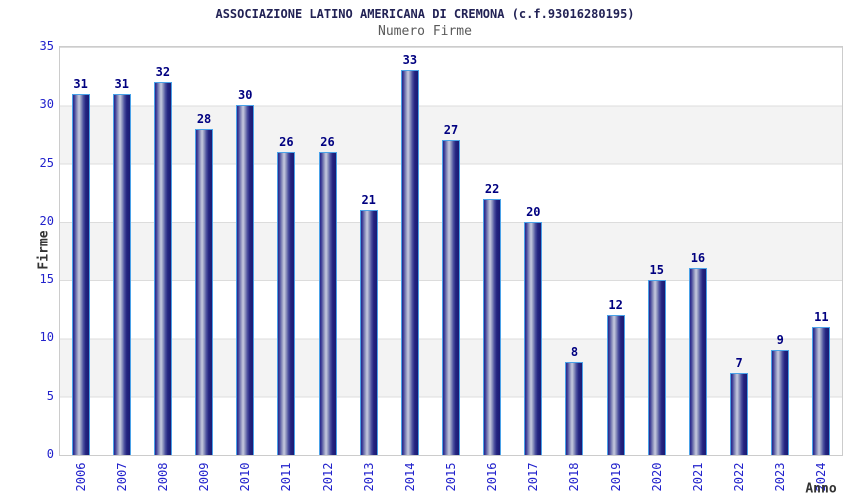  I want to click on x-tick-label: 2007, so click(121, 477).